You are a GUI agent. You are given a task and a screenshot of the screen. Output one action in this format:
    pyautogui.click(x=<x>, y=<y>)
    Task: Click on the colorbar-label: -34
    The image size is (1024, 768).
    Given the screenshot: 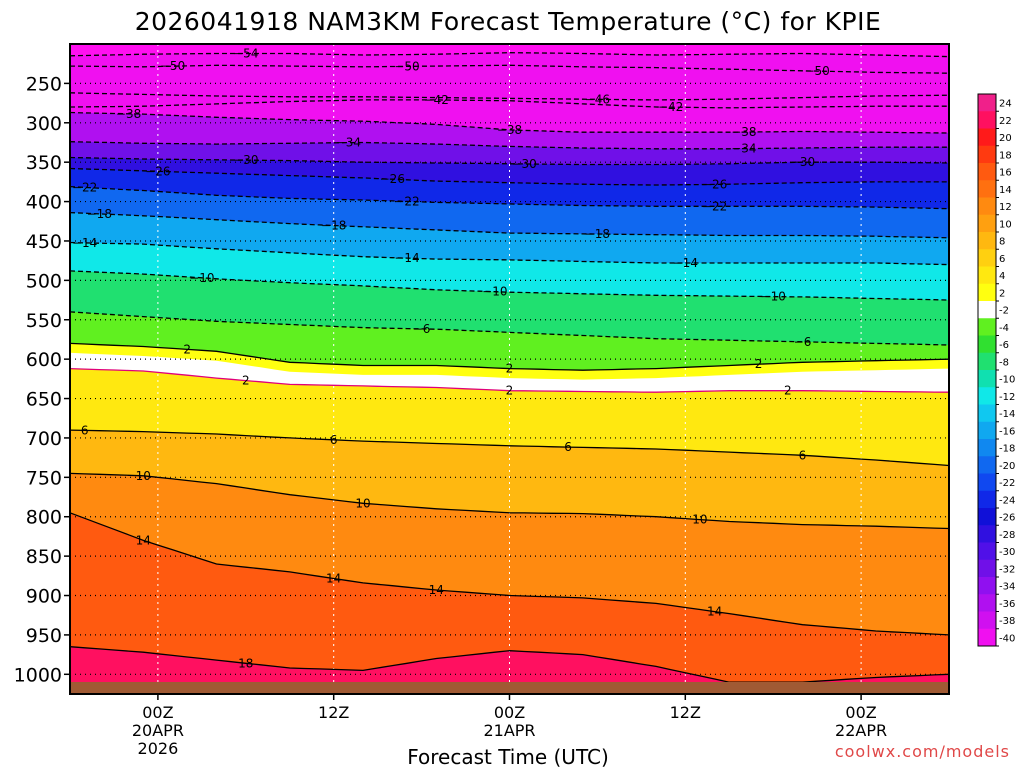 What is the action you would take?
    pyautogui.click(x=1007, y=587)
    